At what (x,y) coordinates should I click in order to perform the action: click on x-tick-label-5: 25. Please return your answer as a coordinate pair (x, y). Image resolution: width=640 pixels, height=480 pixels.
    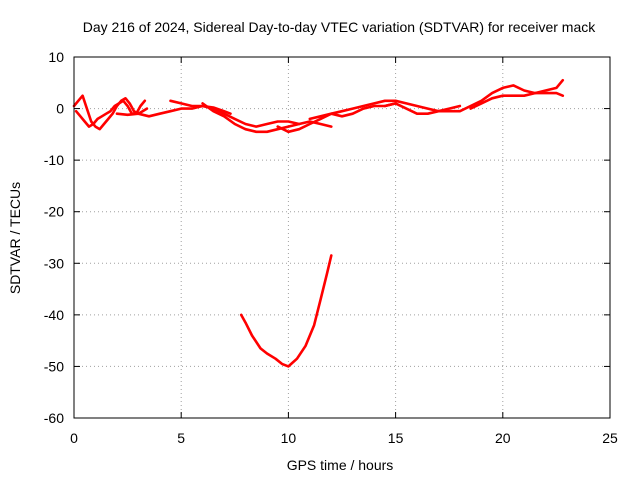
    Looking at the image, I should click on (610, 438).